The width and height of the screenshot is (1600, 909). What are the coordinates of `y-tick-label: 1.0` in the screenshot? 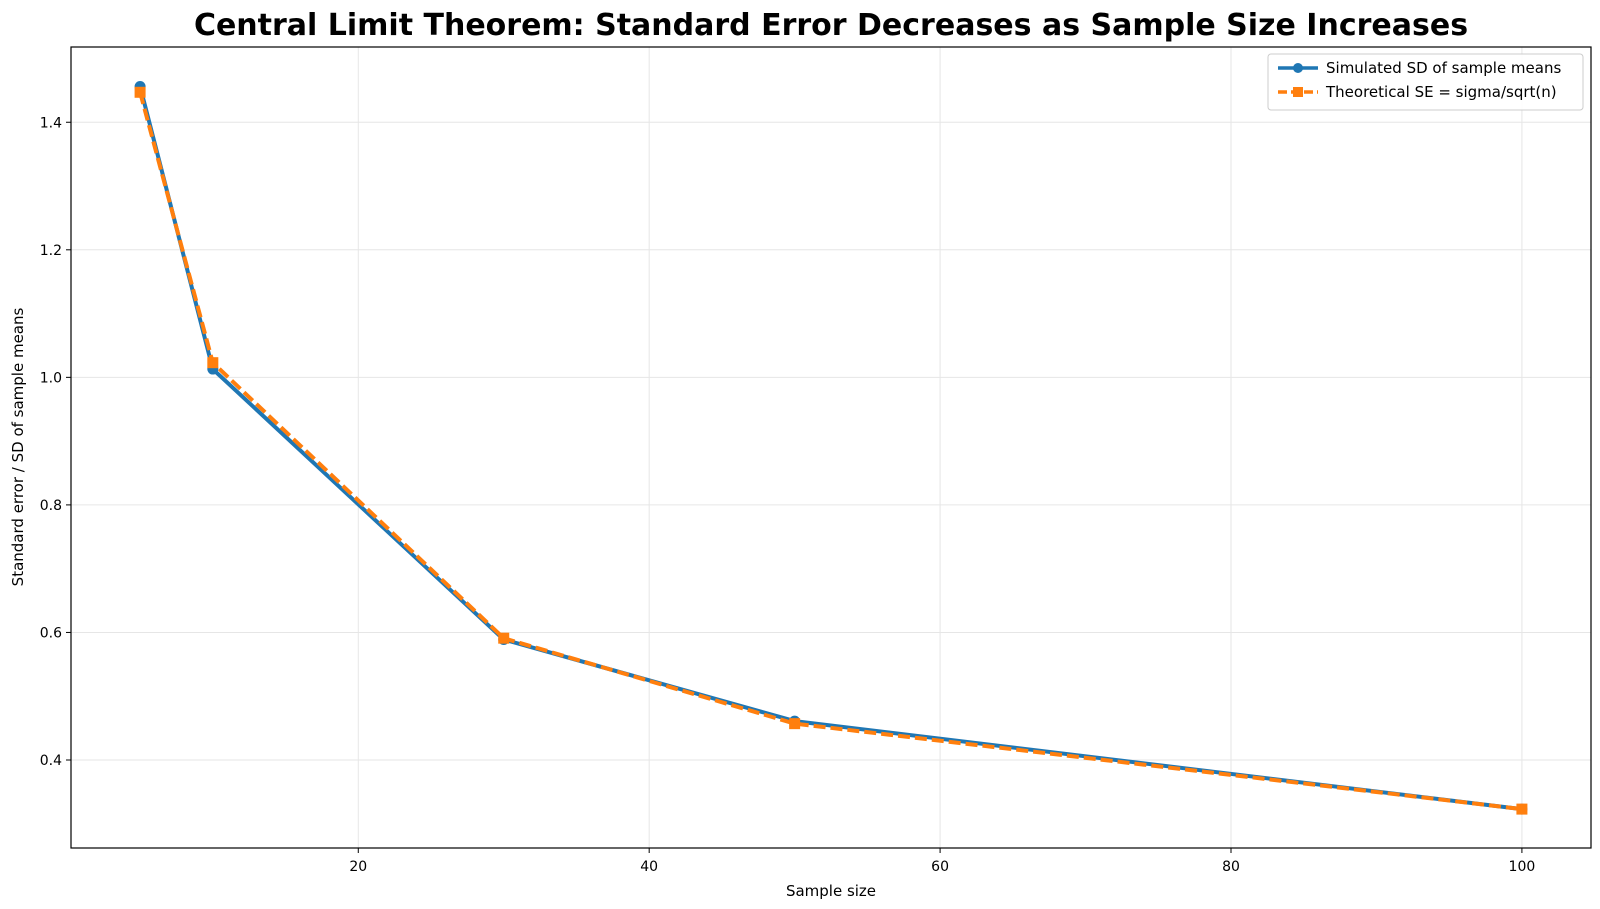 It's located at (51, 378).